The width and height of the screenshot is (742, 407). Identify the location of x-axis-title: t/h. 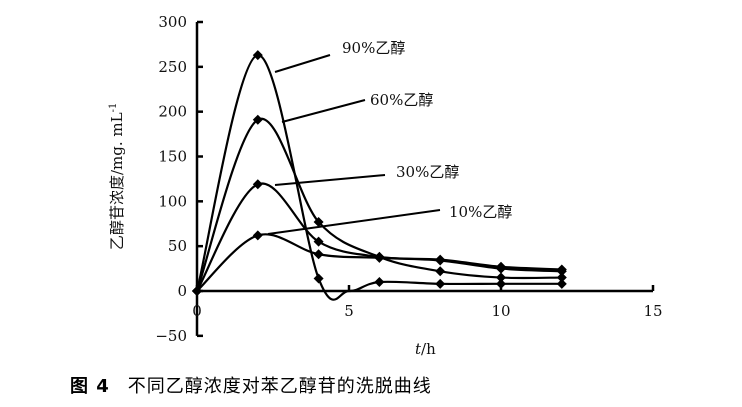
(425, 349).